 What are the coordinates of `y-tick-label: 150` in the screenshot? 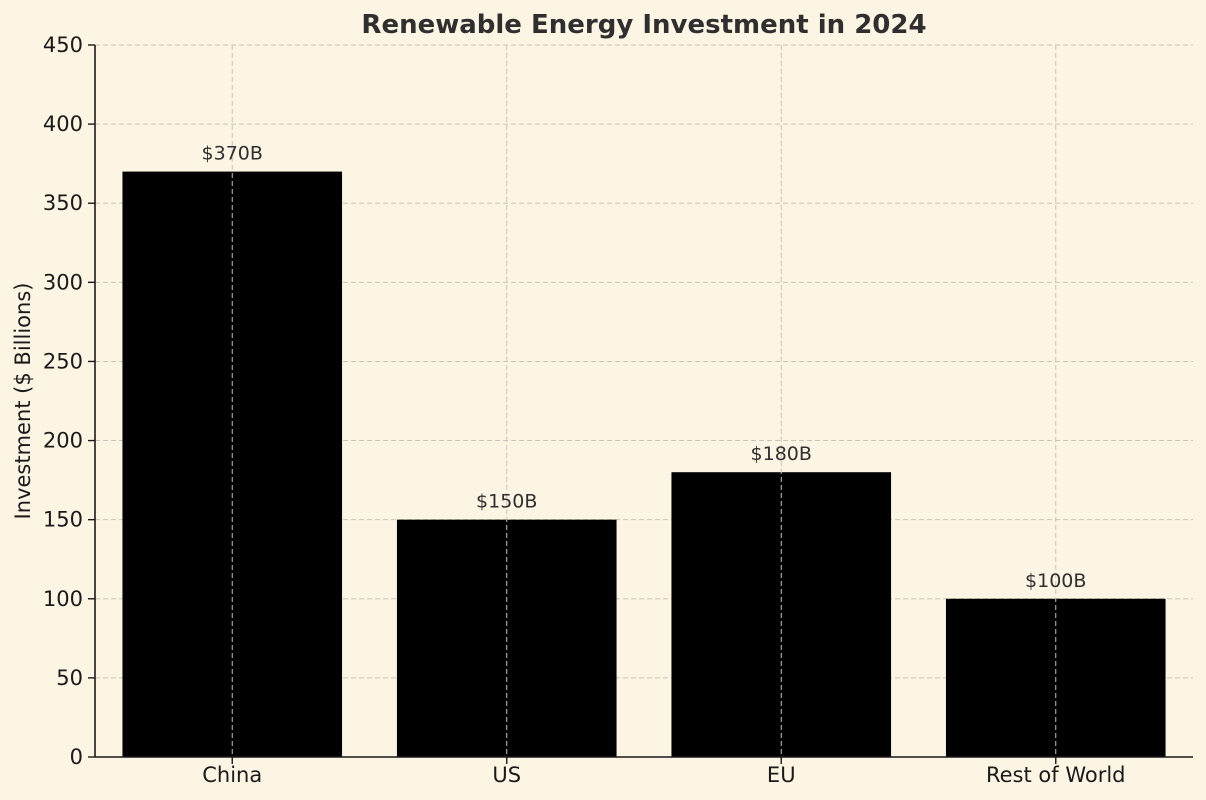 It's located at (63, 520).